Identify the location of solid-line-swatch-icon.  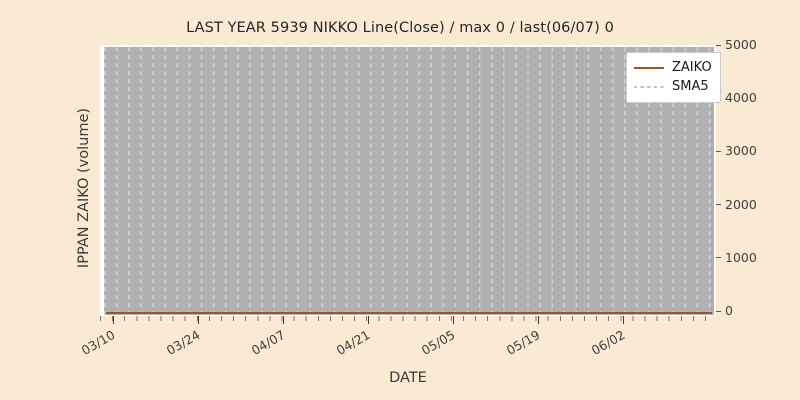
(649, 68).